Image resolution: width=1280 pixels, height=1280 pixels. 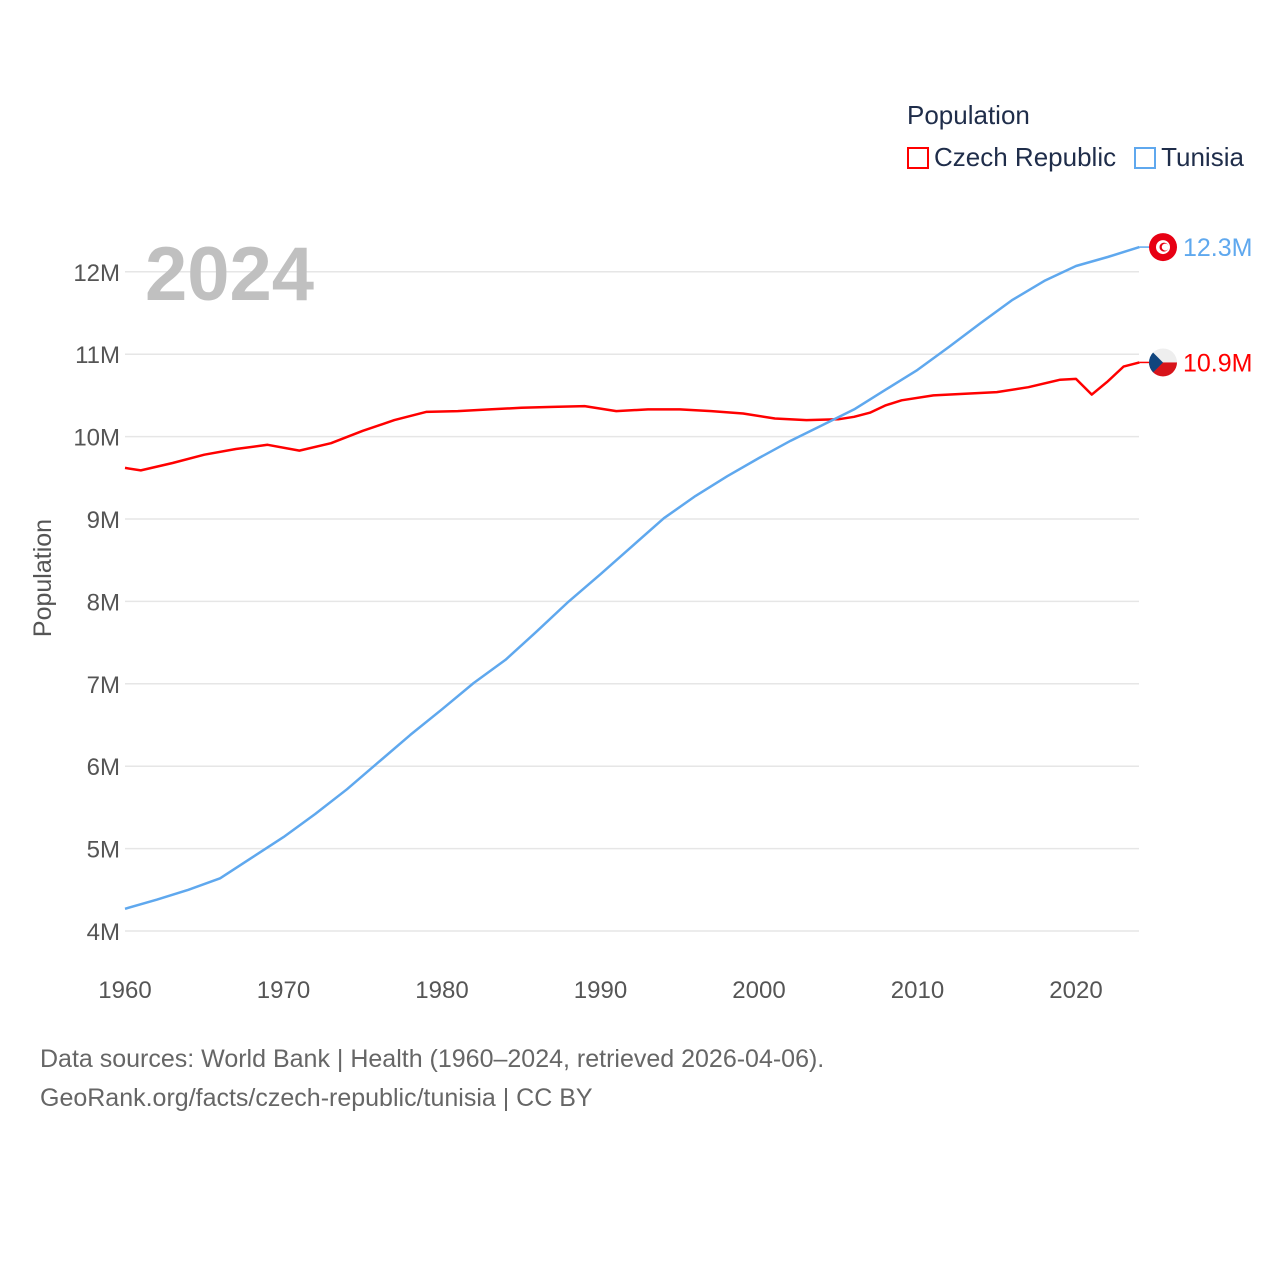 I want to click on legend-label: Tunisia, so click(x=1202, y=157).